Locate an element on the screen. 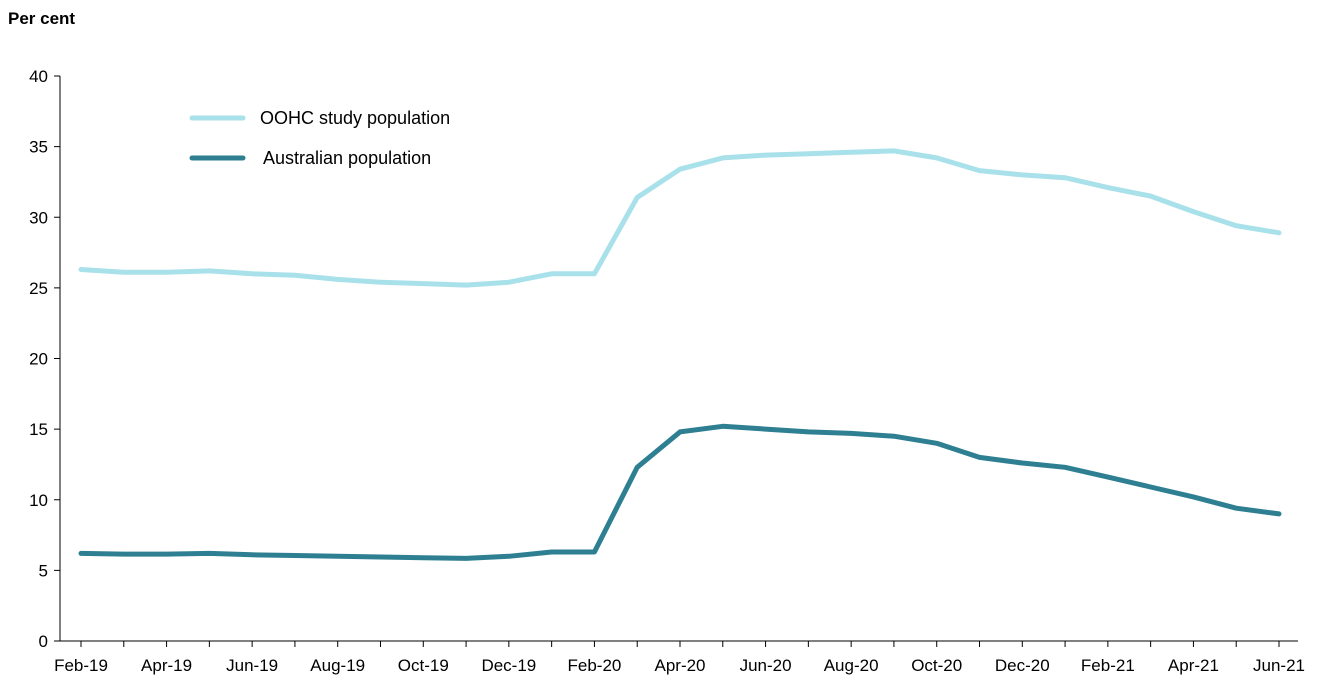 Image resolution: width=1324 pixels, height=679 pixels. x-tick-label: Apr-19 is located at coordinates (166, 665).